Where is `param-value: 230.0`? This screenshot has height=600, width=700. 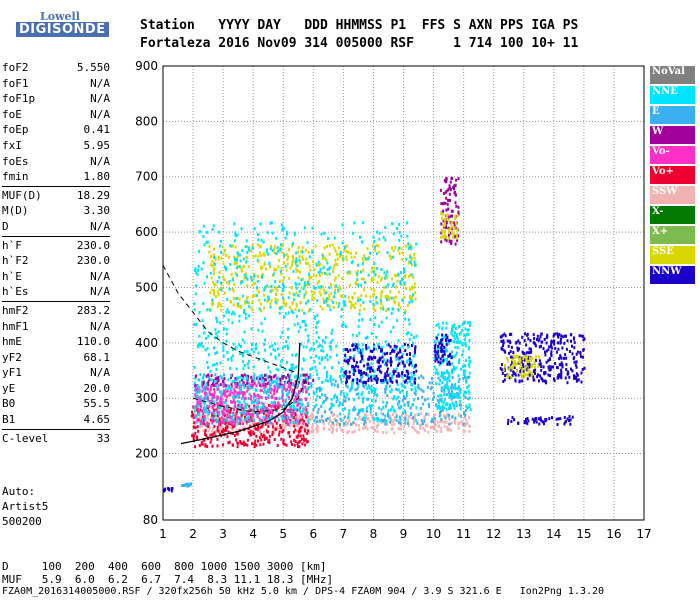
param-value: 230.0 is located at coordinates (93, 245).